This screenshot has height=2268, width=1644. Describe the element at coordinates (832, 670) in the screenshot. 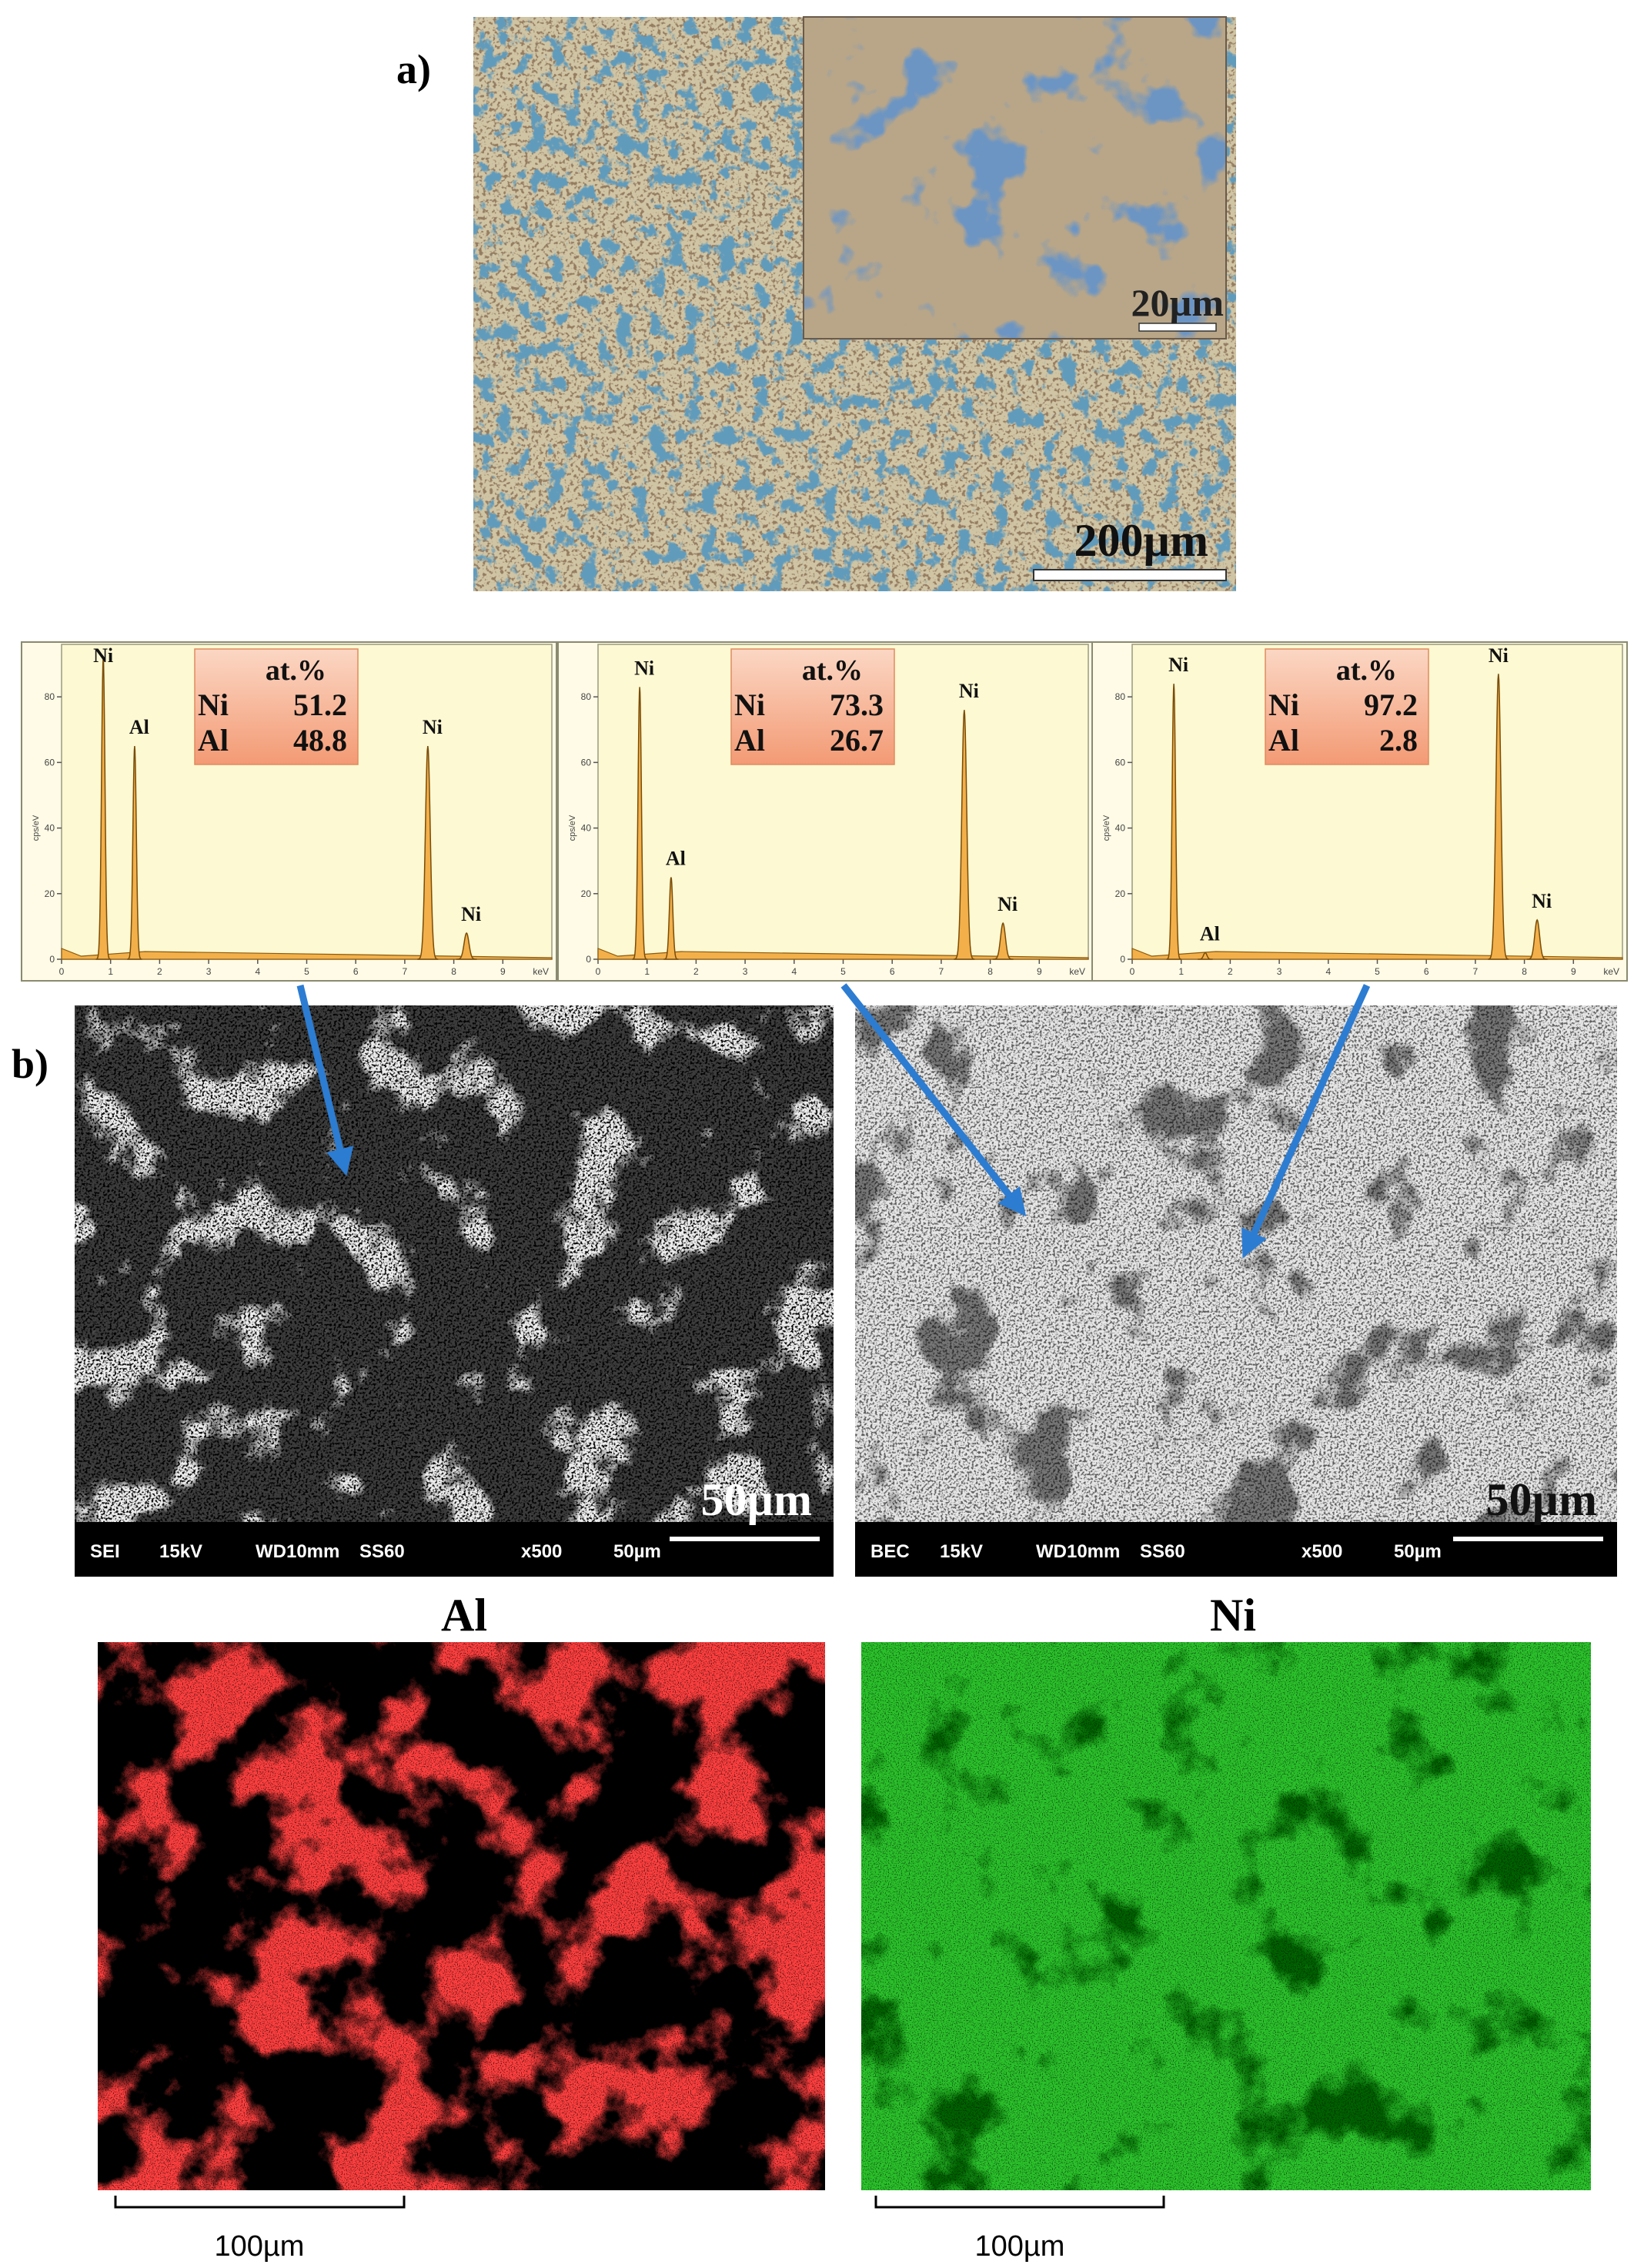

I see `composition-header: at.%` at that location.